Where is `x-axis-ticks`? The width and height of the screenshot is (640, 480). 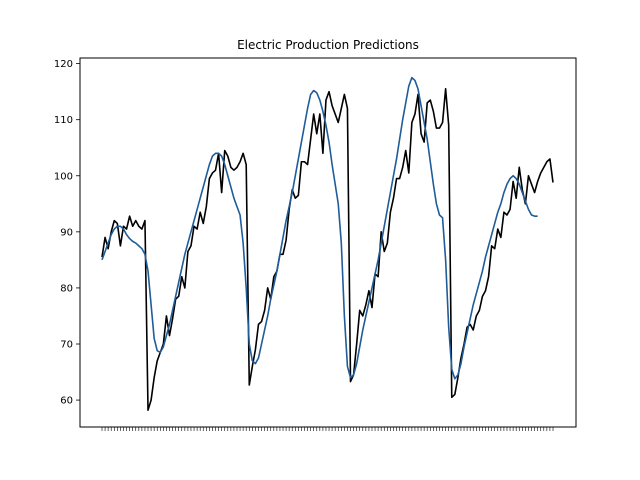
x-axis-ticks is located at coordinates (327, 429).